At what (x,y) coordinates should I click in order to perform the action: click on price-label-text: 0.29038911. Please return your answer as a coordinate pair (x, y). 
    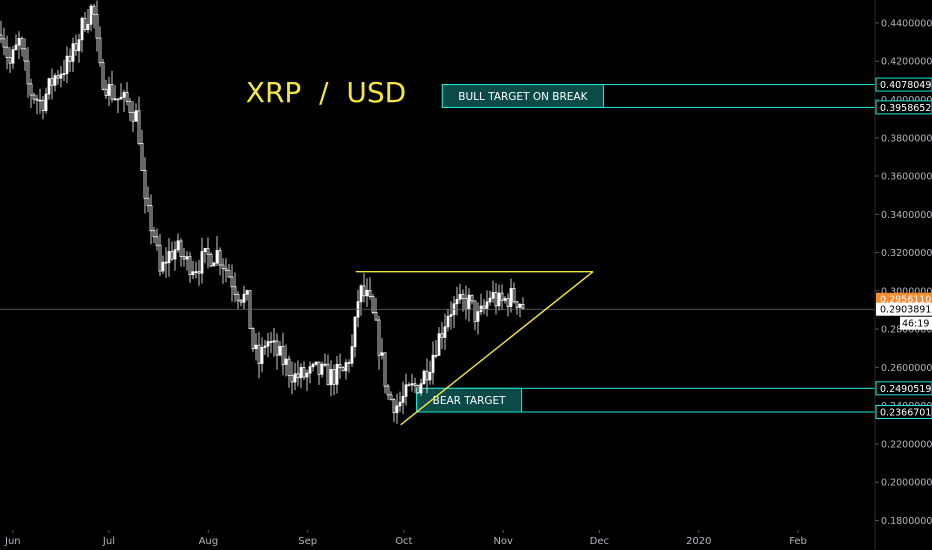
    Looking at the image, I should click on (906, 310).